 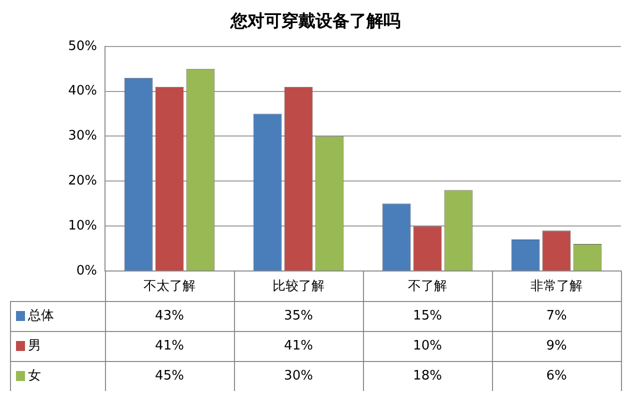 I want to click on data-label: 6%, so click(x=556, y=376).